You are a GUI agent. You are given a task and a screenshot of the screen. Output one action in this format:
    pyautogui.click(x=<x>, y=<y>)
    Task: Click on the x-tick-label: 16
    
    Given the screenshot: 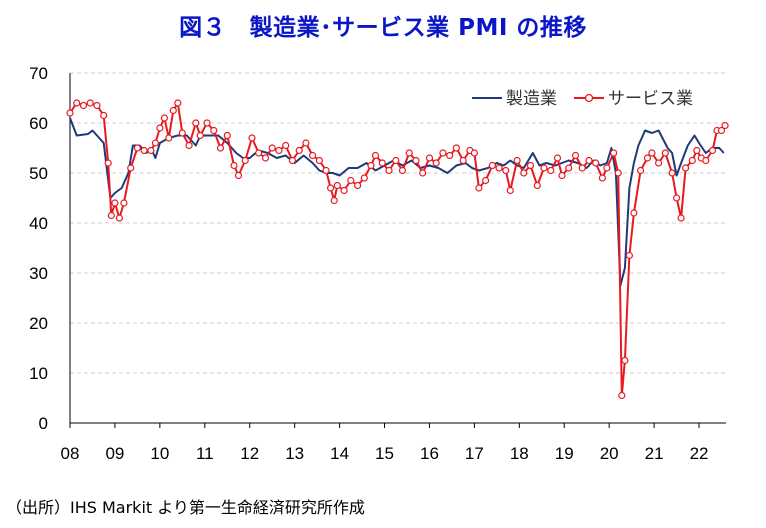 What is the action you would take?
    pyautogui.click(x=429, y=453)
    